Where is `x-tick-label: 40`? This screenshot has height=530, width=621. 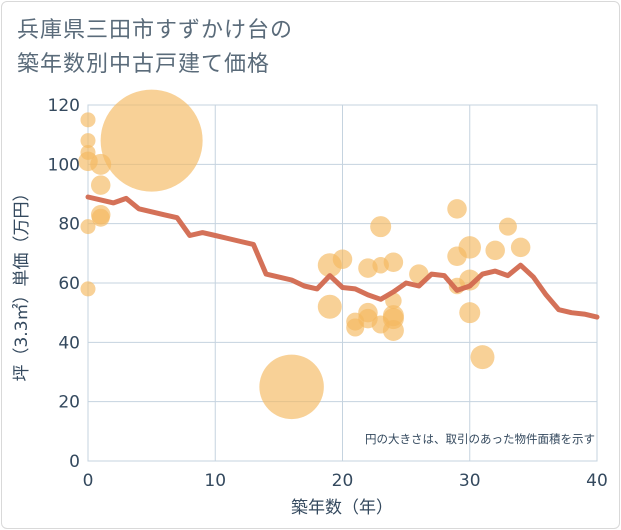 x-tick-label: 40 is located at coordinates (597, 481).